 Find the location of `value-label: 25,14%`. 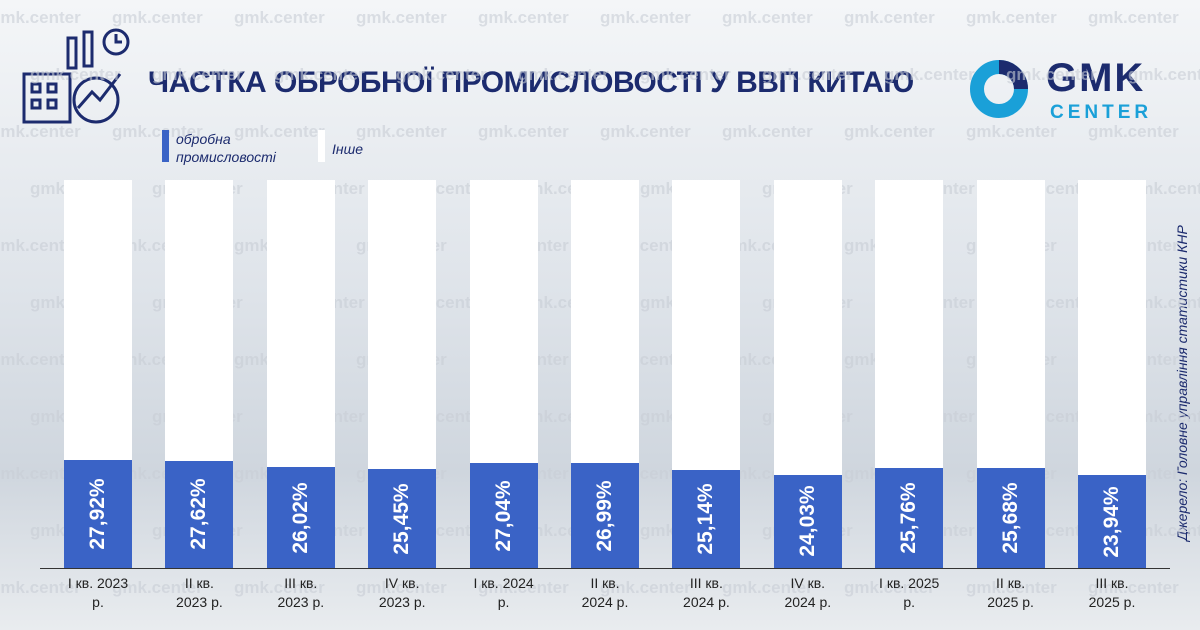

value-label: 25,14% is located at coordinates (706, 519).